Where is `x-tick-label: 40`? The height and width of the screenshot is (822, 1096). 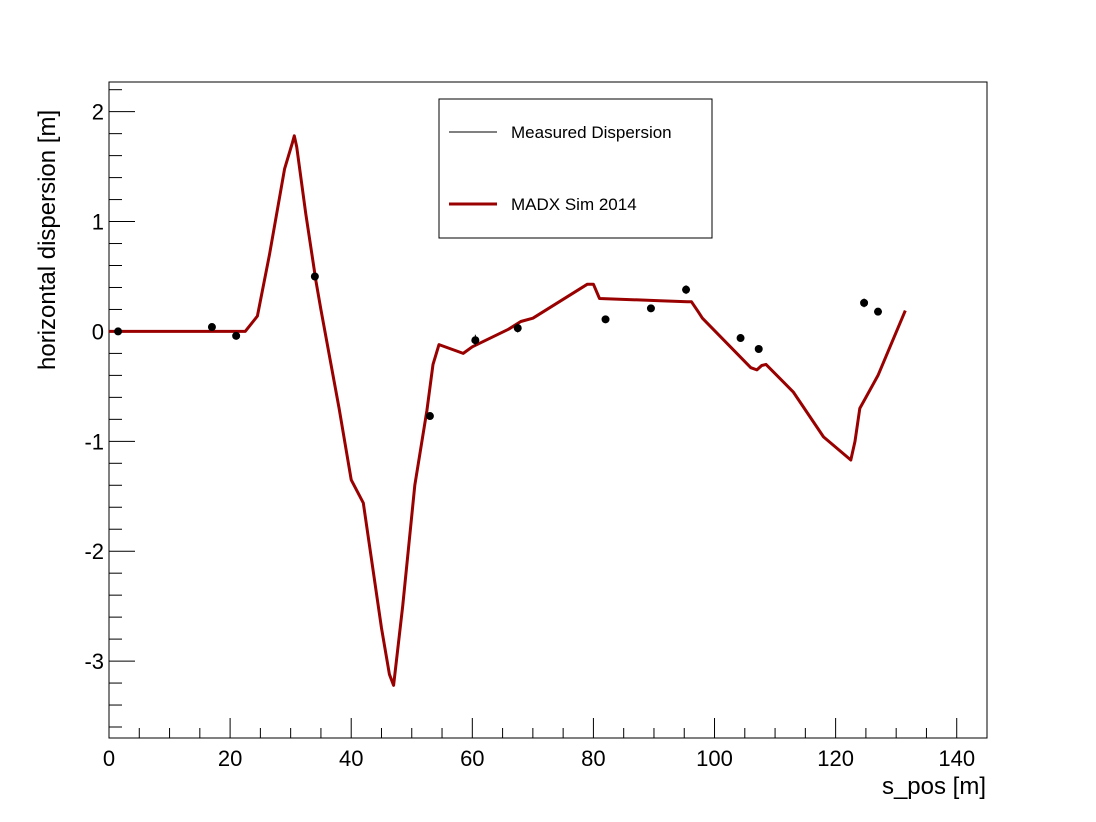 x-tick-label: 40 is located at coordinates (351, 758).